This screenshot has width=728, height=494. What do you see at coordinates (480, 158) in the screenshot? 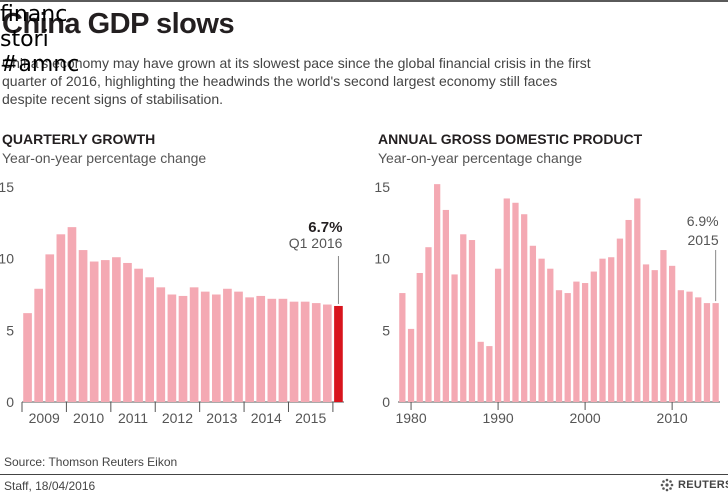
I see `annual-chart-subtitle: Year-on-year percentage change` at bounding box center [480, 158].